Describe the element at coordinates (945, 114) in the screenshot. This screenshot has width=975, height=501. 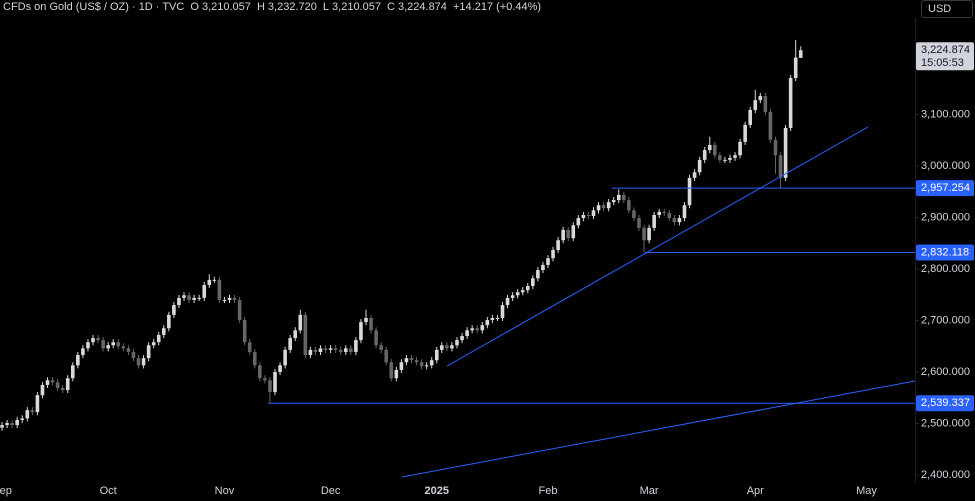
I see `y-tick-label: 3,100.000` at that location.